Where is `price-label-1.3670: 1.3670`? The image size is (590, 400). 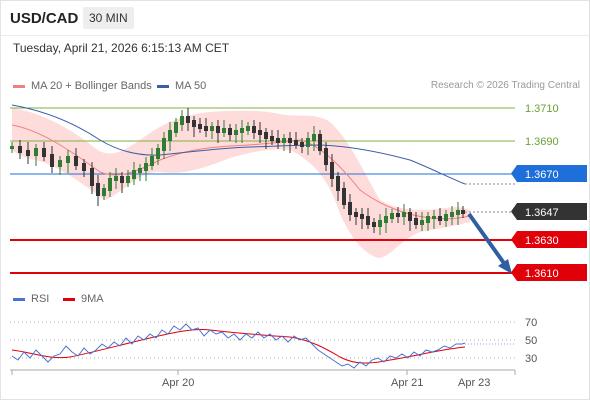 price-label-1.3670: 1.3670 is located at coordinates (542, 175).